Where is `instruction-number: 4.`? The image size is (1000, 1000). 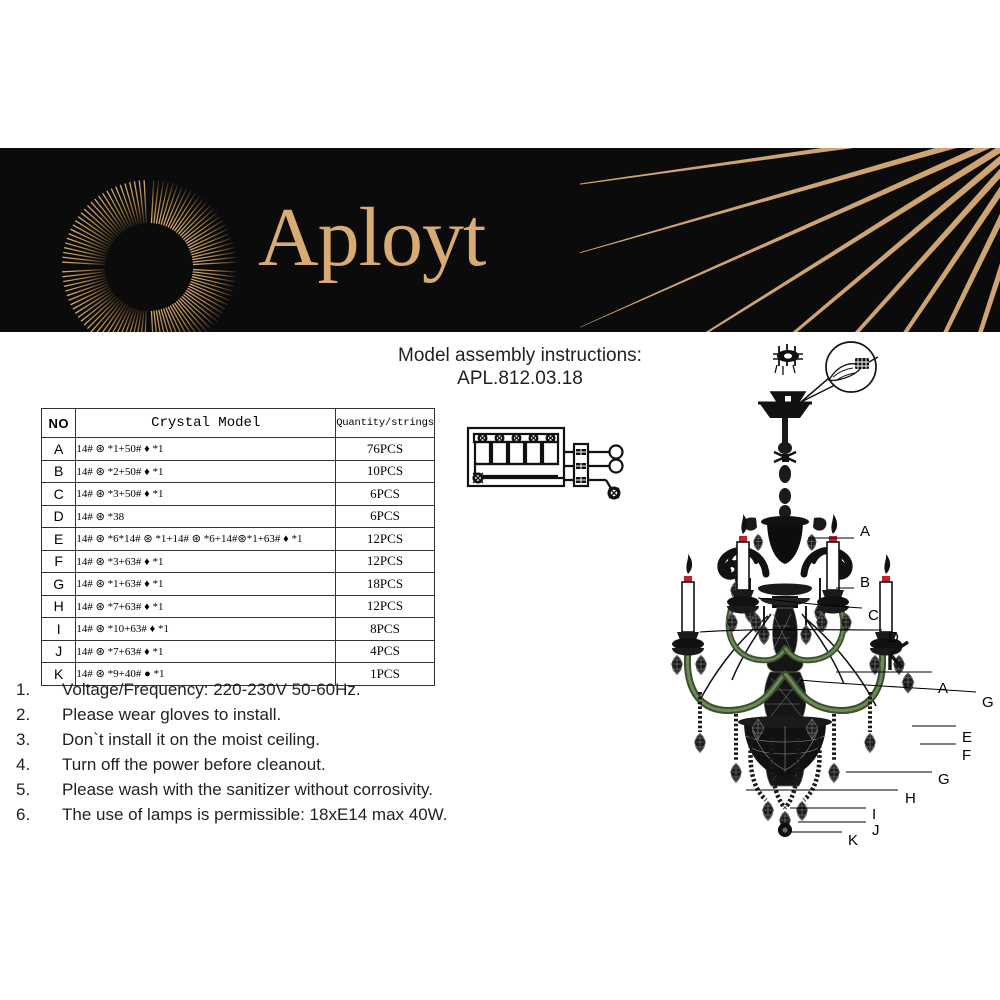
instruction-number: 4. is located at coordinates (23, 764).